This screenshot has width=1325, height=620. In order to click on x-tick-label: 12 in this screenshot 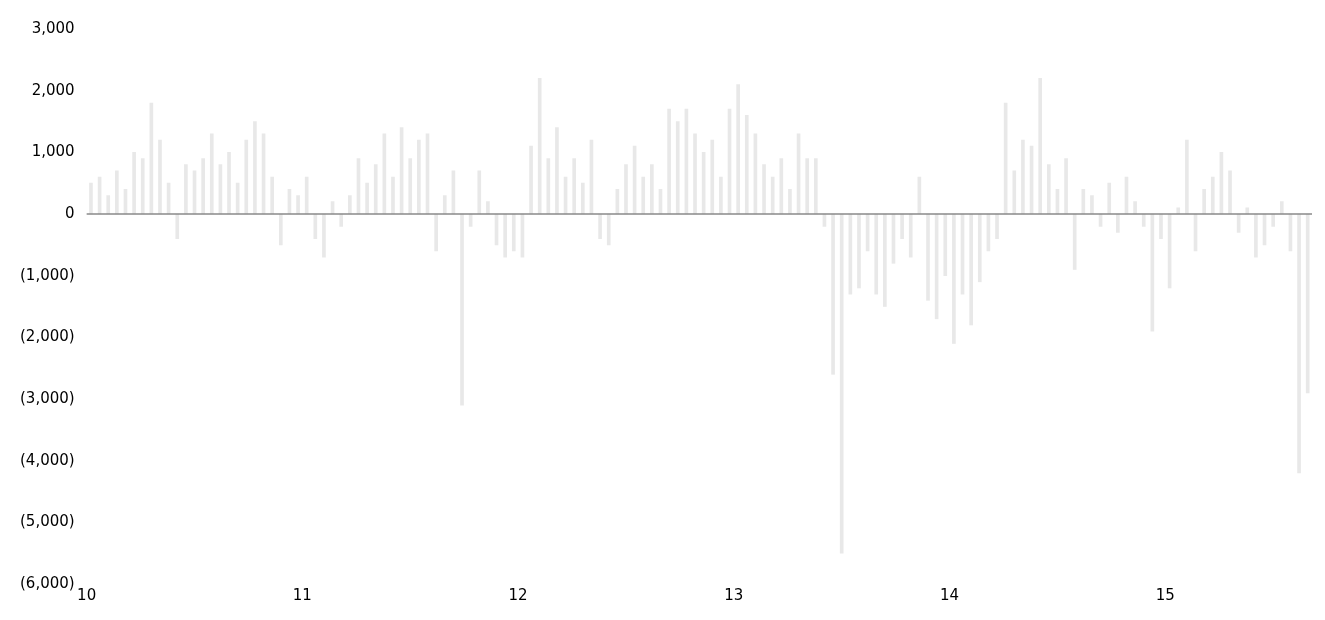, I will do `click(518, 594)`.